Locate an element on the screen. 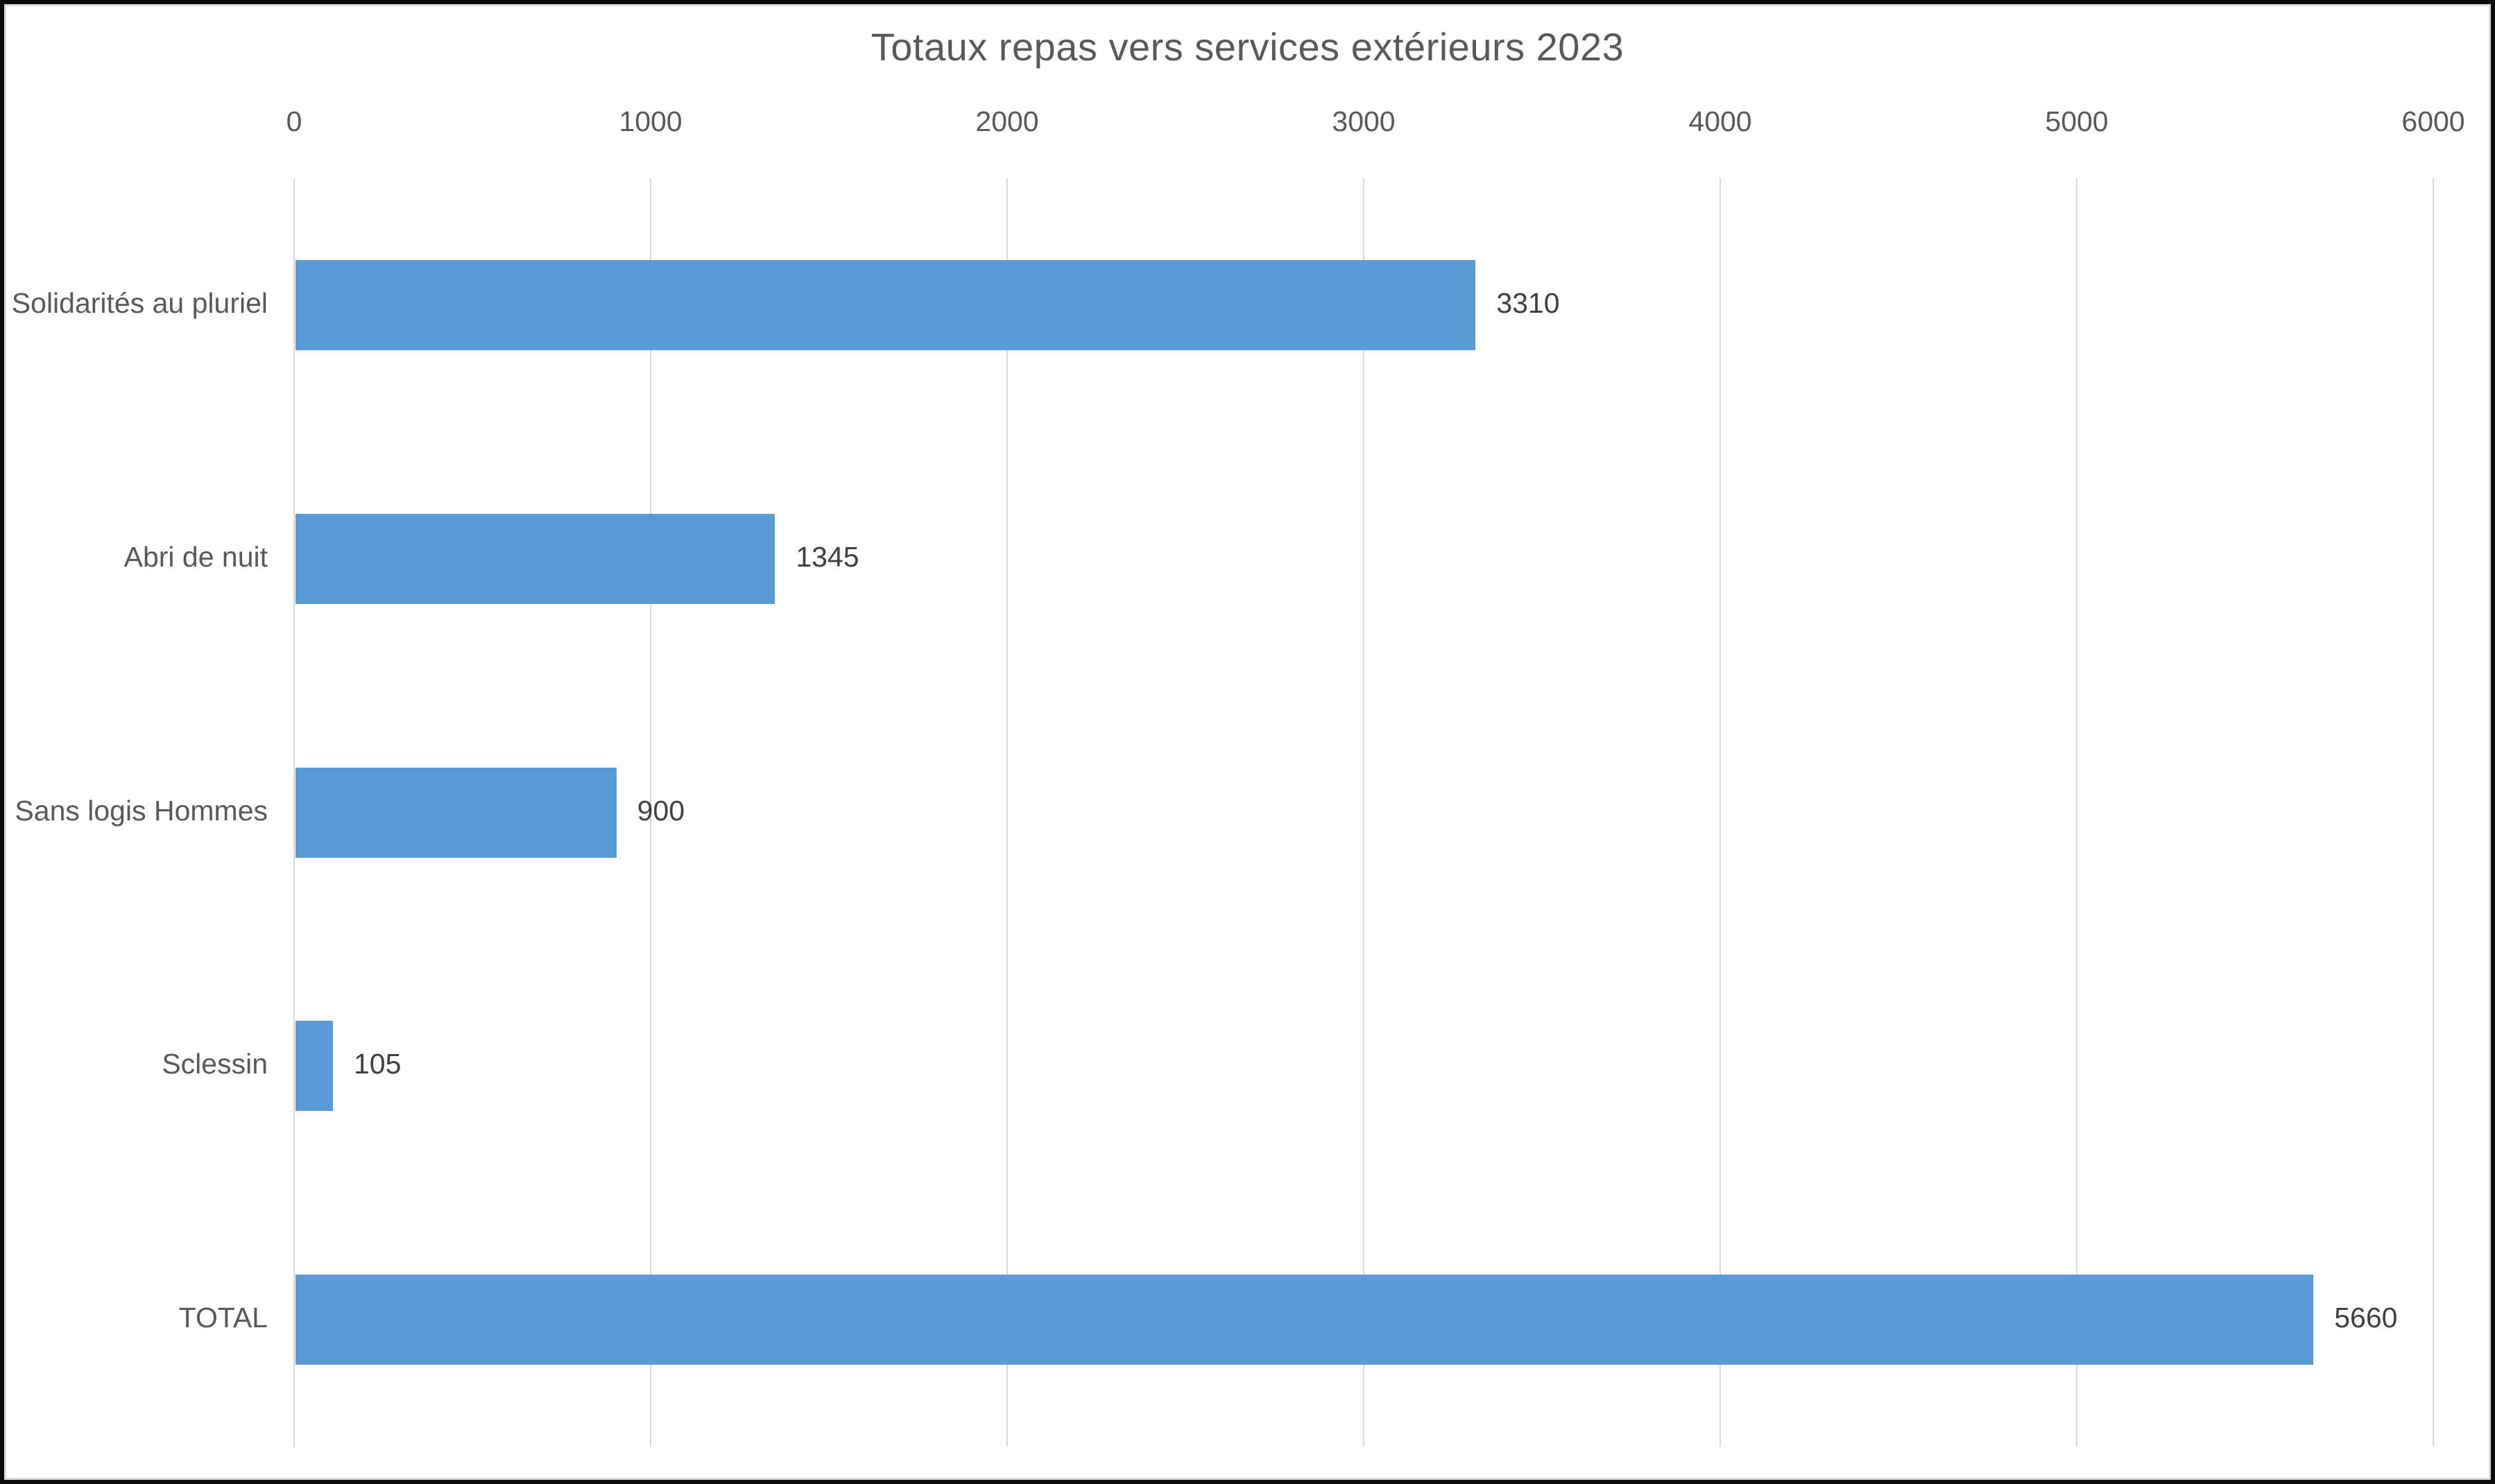 This screenshot has width=2495, height=1484. x-tick-label: 6000 is located at coordinates (2433, 121).